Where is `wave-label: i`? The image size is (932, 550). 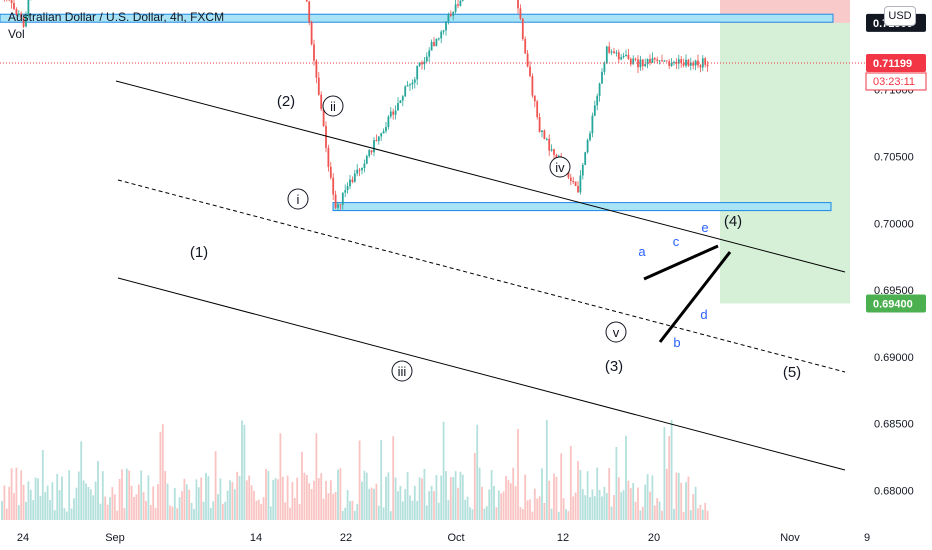
wave-label: i is located at coordinates (298, 199).